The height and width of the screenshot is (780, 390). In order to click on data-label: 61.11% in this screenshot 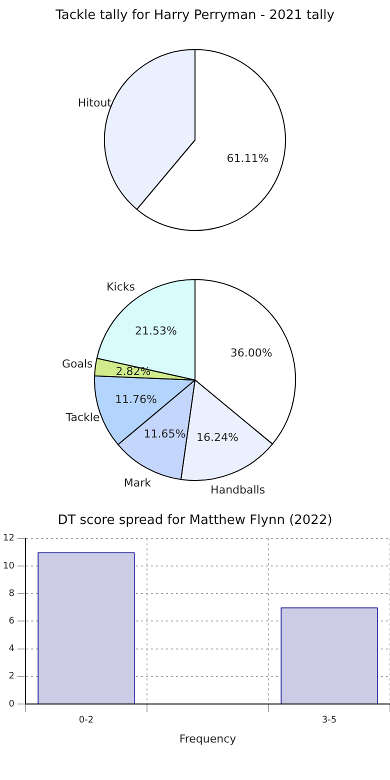, I will do `click(247, 159)`.